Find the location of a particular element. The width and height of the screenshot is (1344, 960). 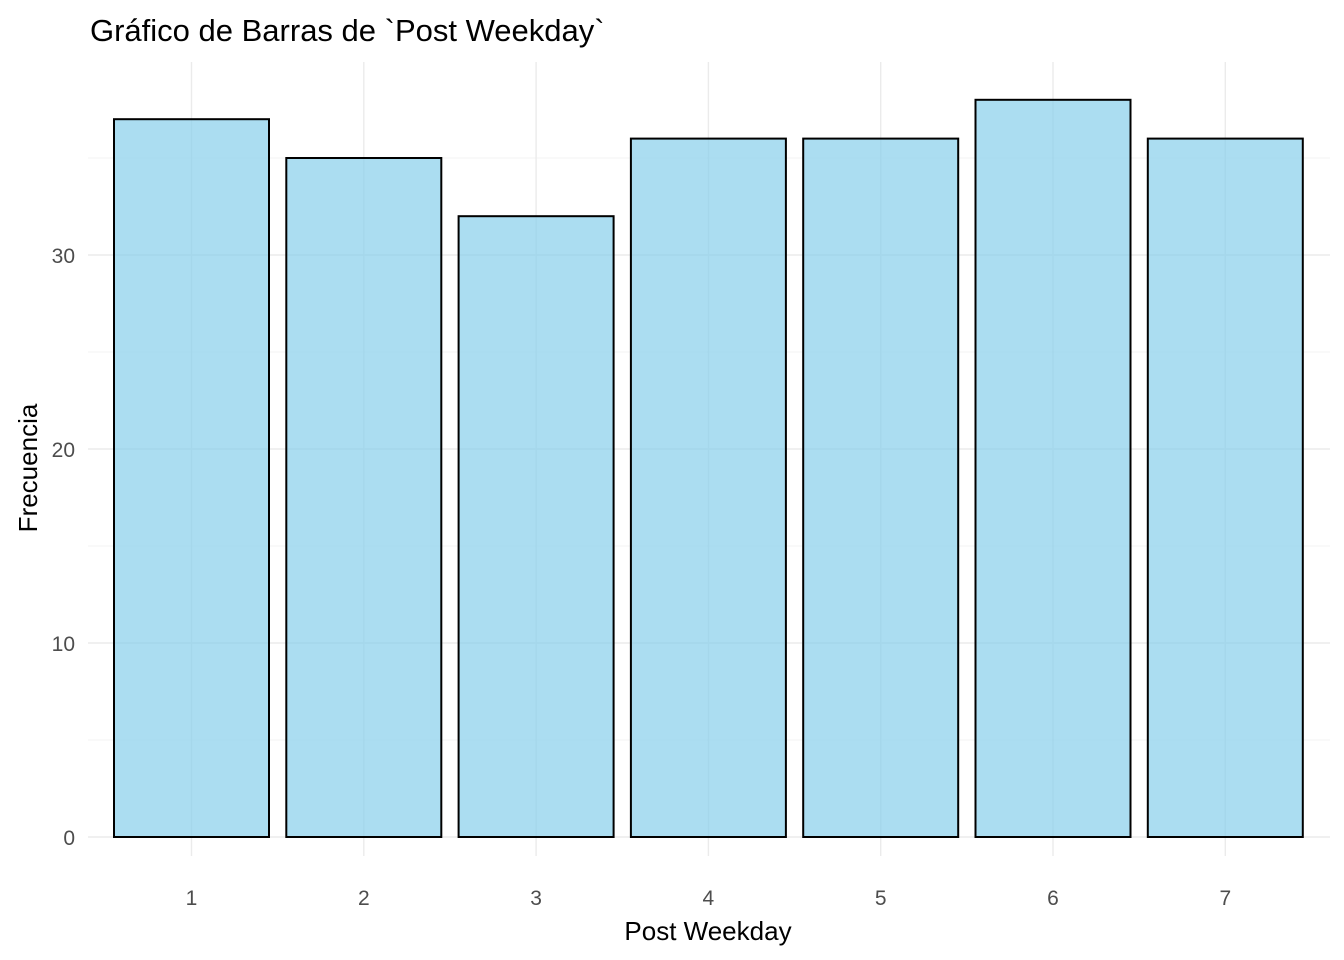

x-tick-label: 4 is located at coordinates (709, 898).